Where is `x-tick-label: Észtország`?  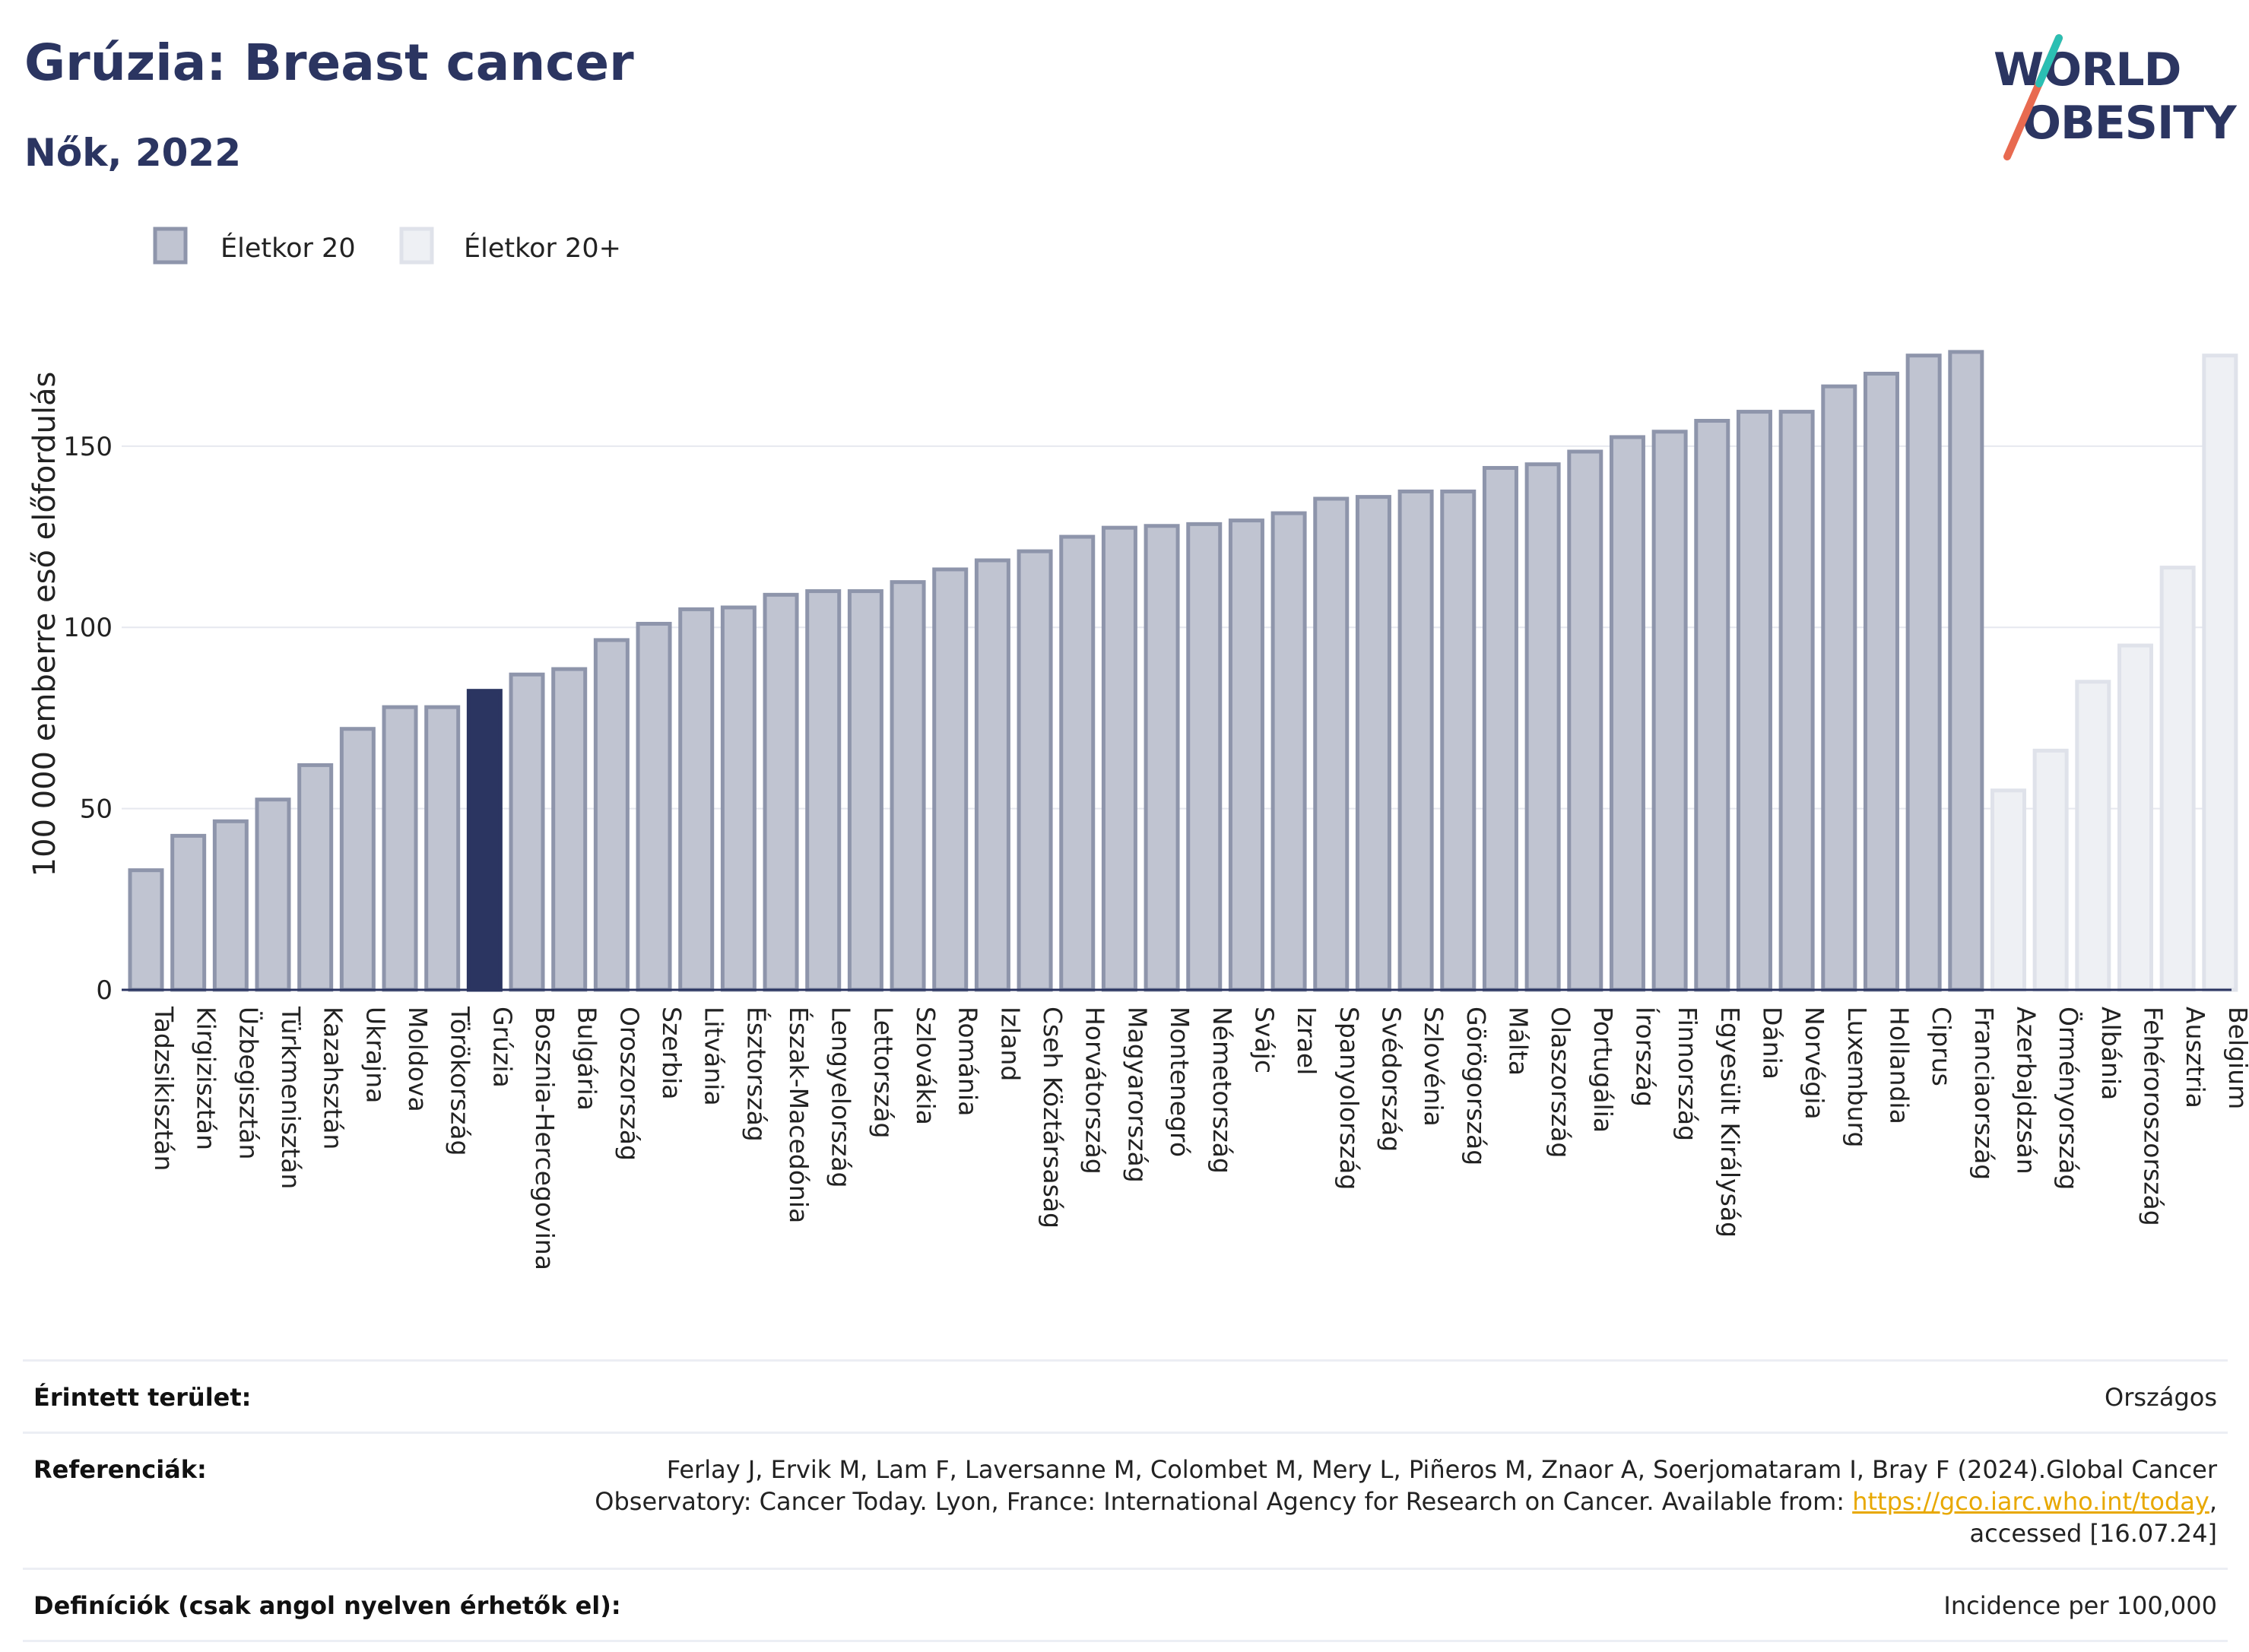 x-tick-label: Észtország is located at coordinates (756, 1074).